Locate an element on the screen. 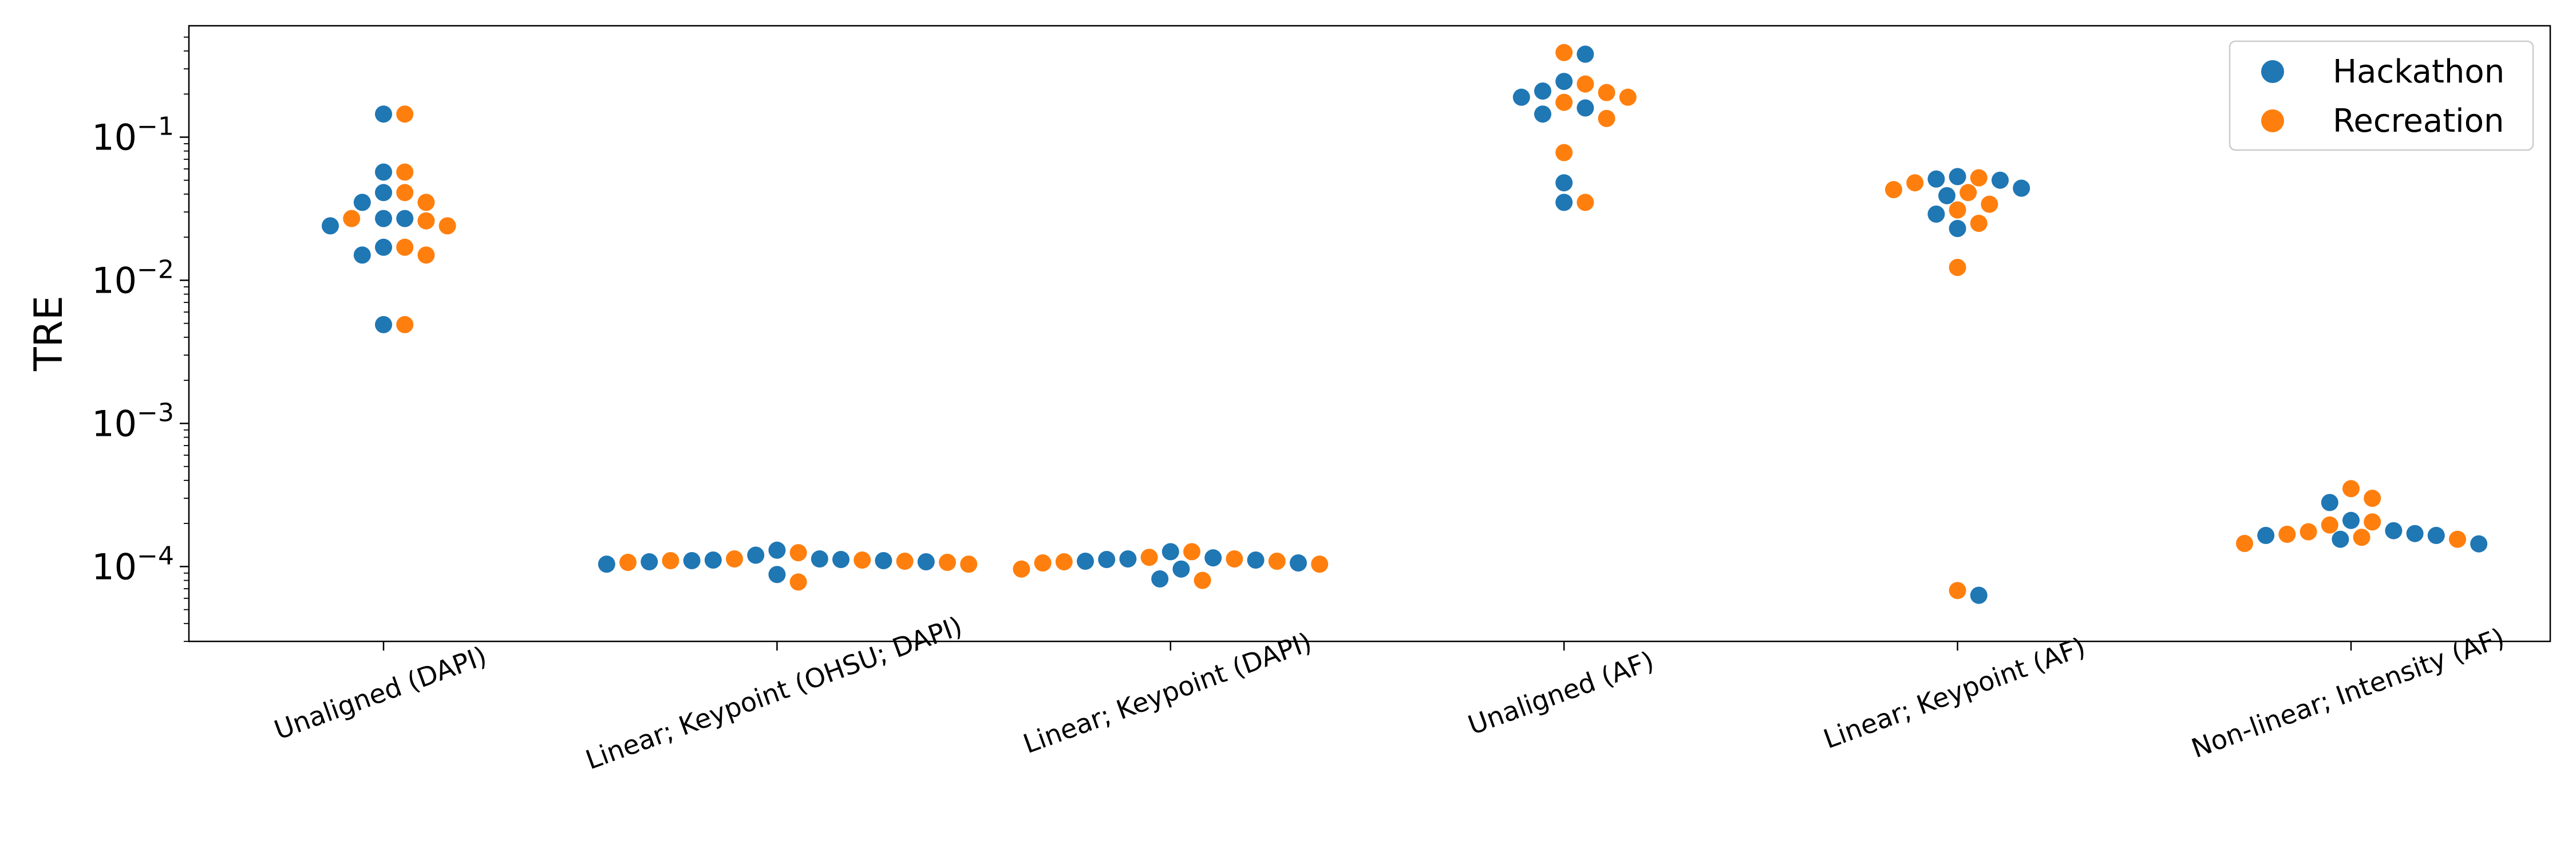  y-tick-label: 10⁻¹ is located at coordinates (133, 135).